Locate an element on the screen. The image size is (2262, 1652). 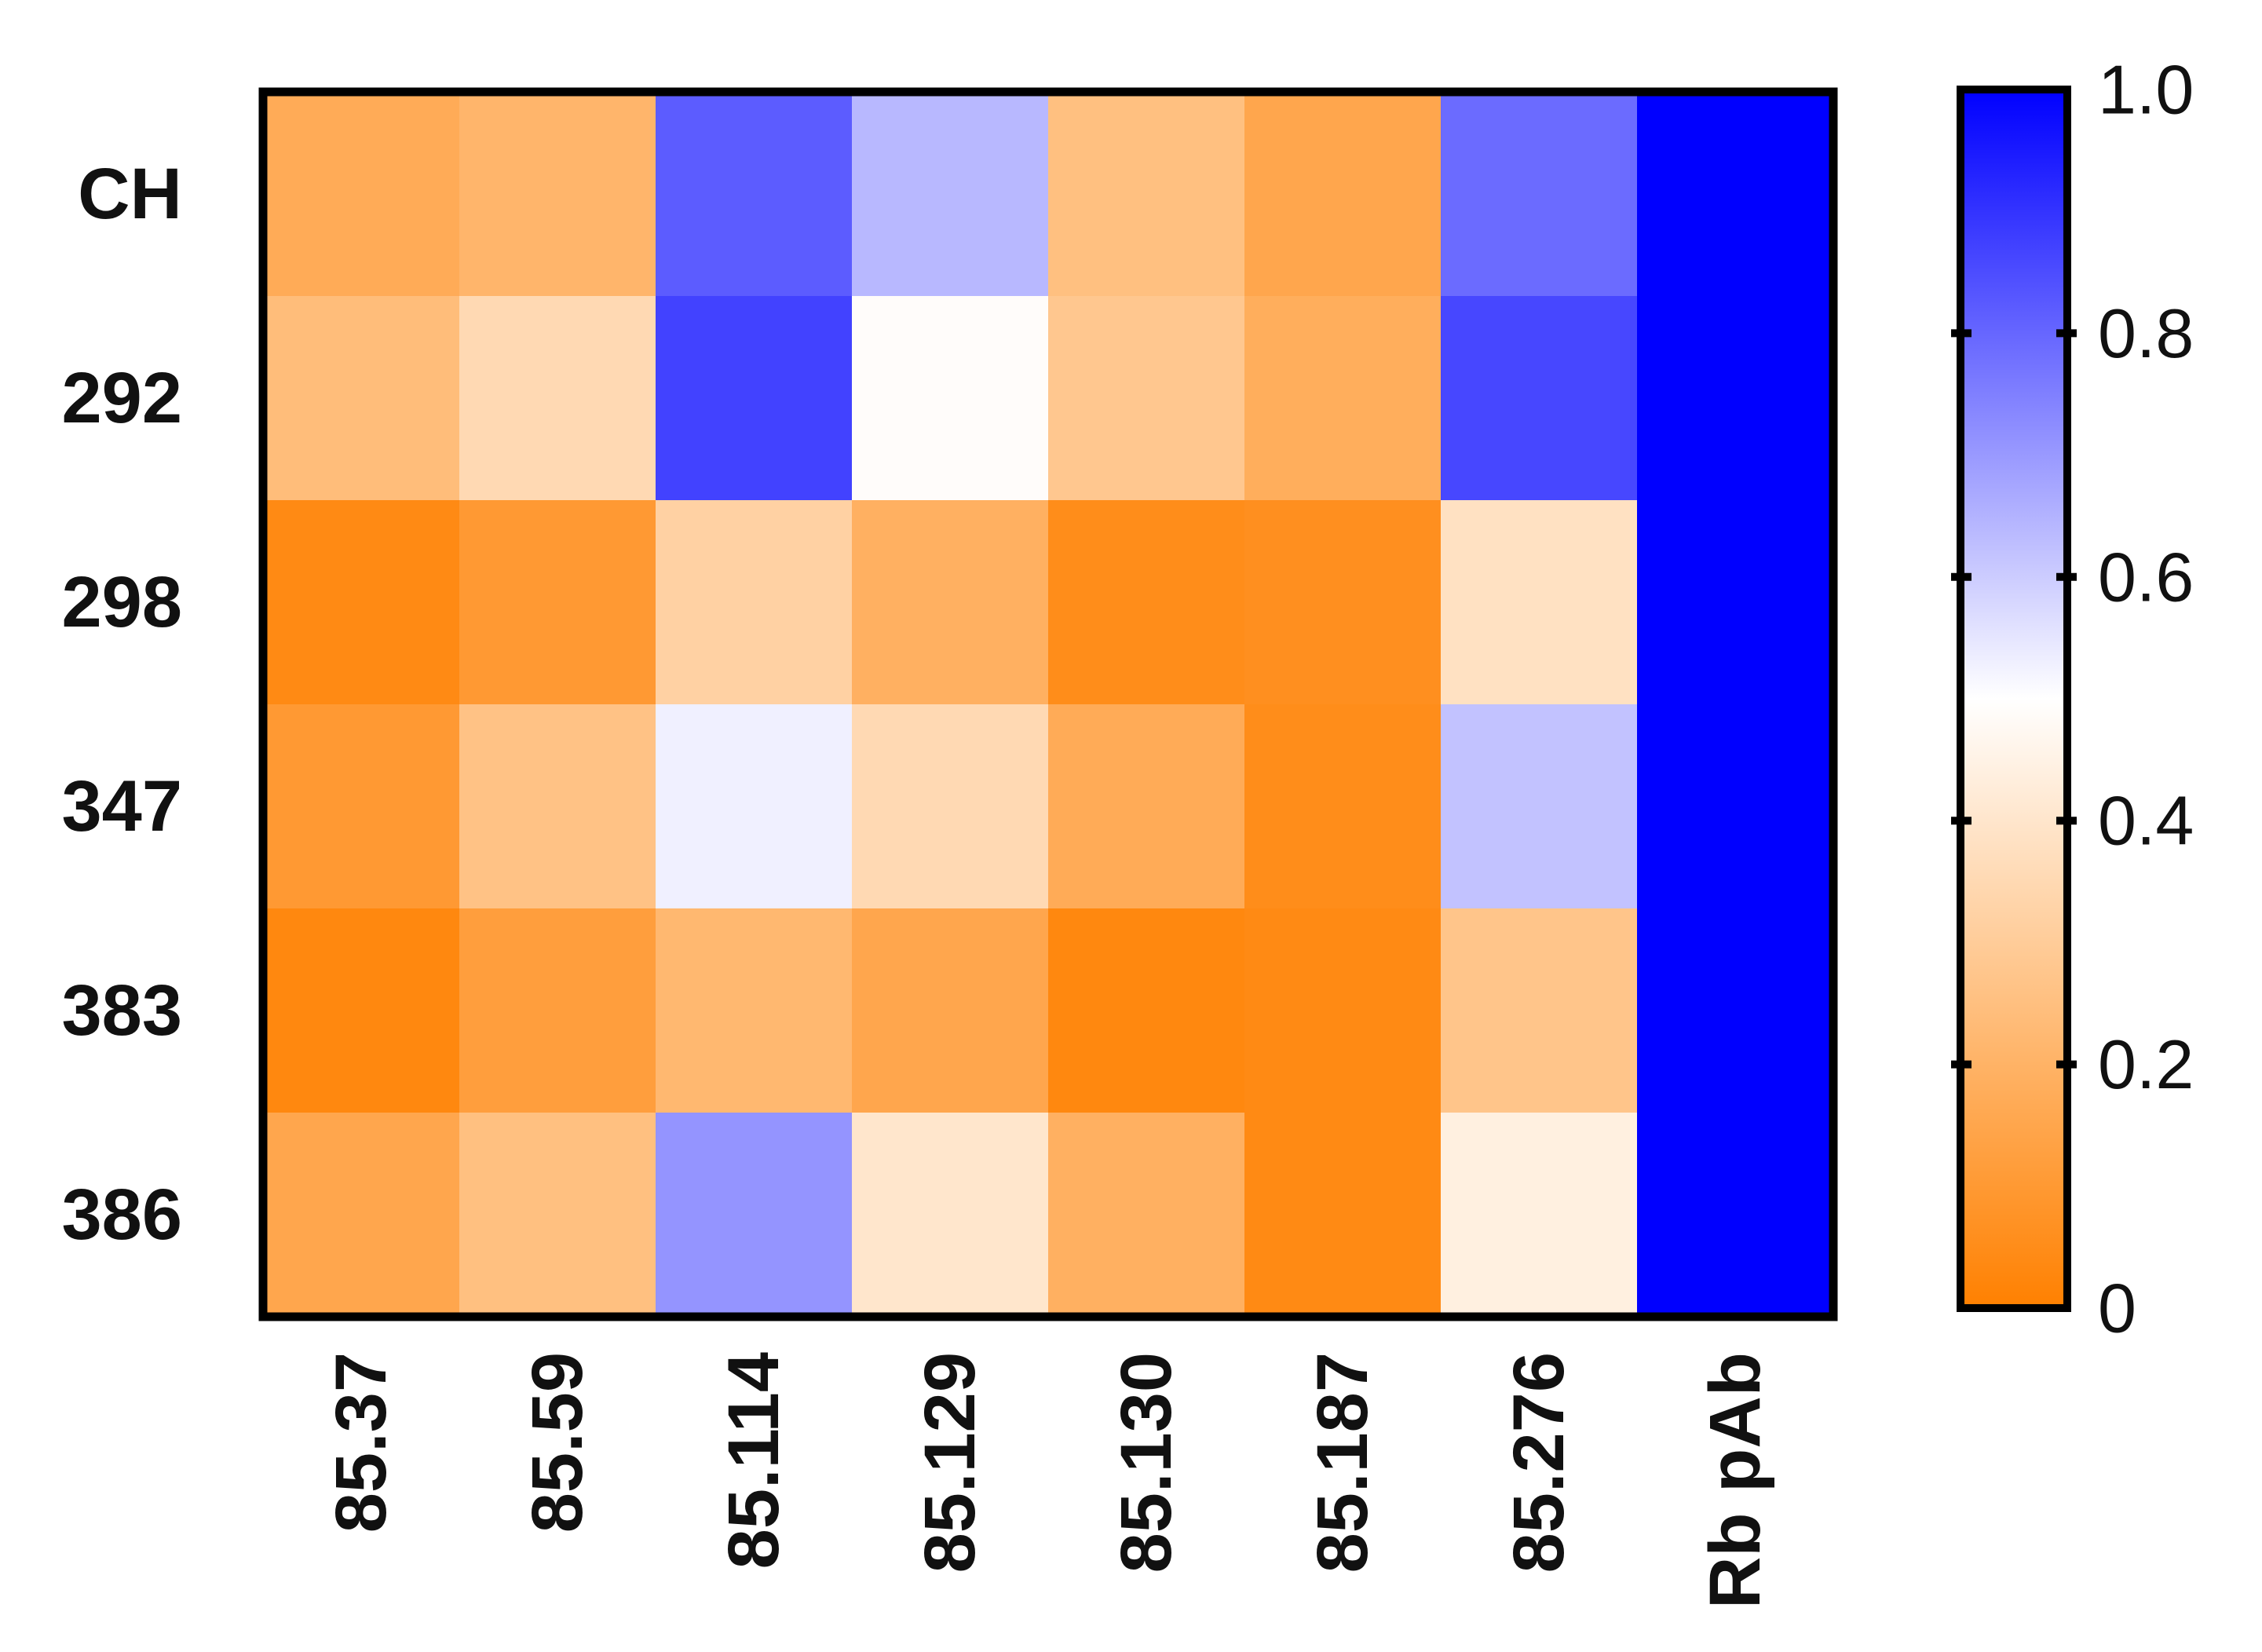
colorbar-tick-label: 0.4 is located at coordinates (2146, 821).